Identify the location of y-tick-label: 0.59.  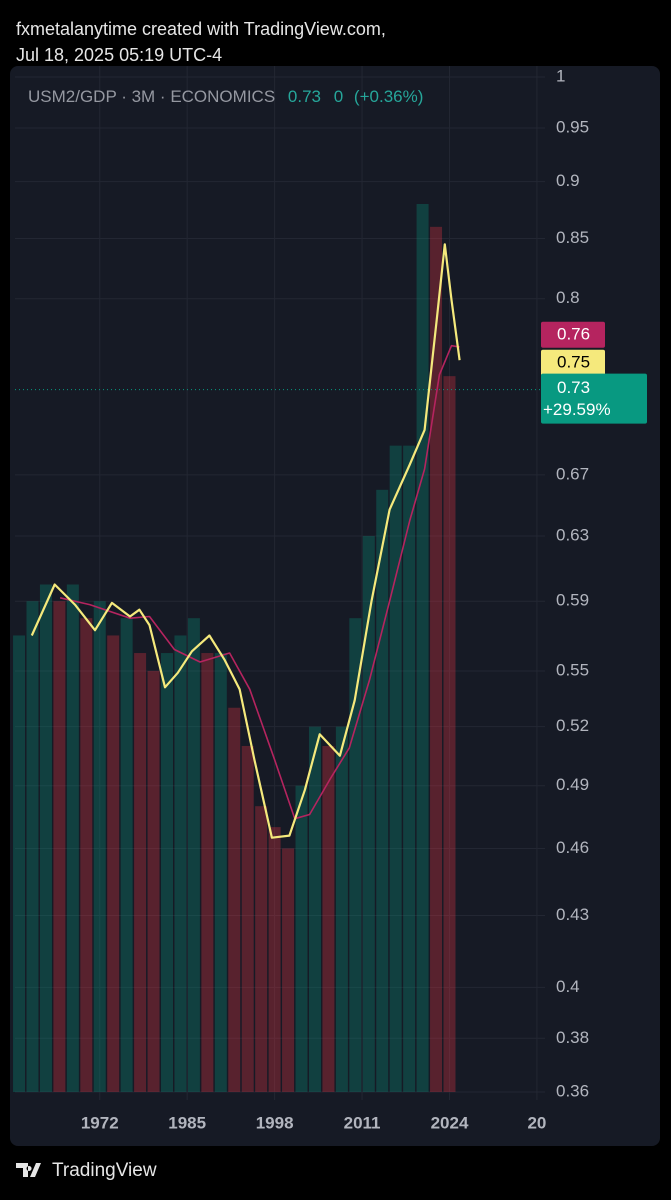
(572, 600).